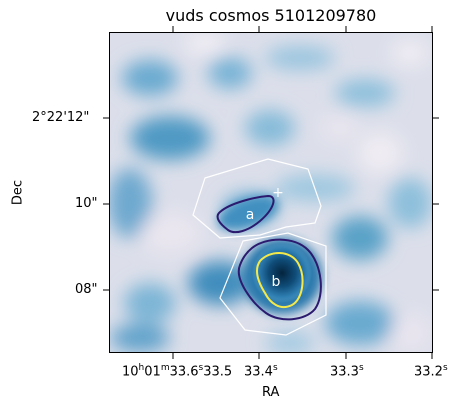  What do you see at coordinates (18, 192) in the screenshot?
I see `y-axis-label: Dec` at bounding box center [18, 192].